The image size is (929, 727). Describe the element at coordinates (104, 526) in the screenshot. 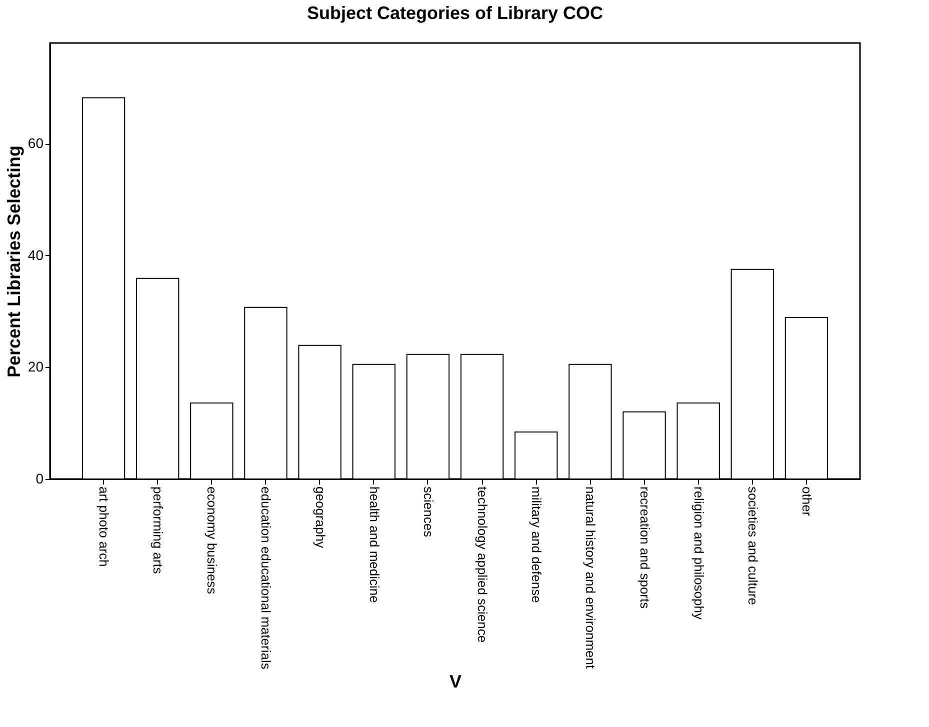

I see `x-tick-label: art photo arch` at that location.